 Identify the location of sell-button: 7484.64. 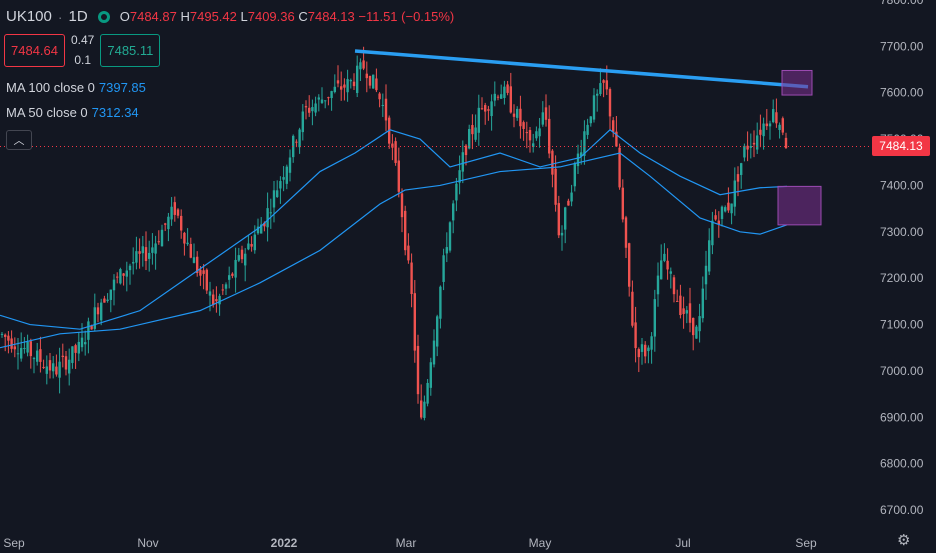
(34, 50).